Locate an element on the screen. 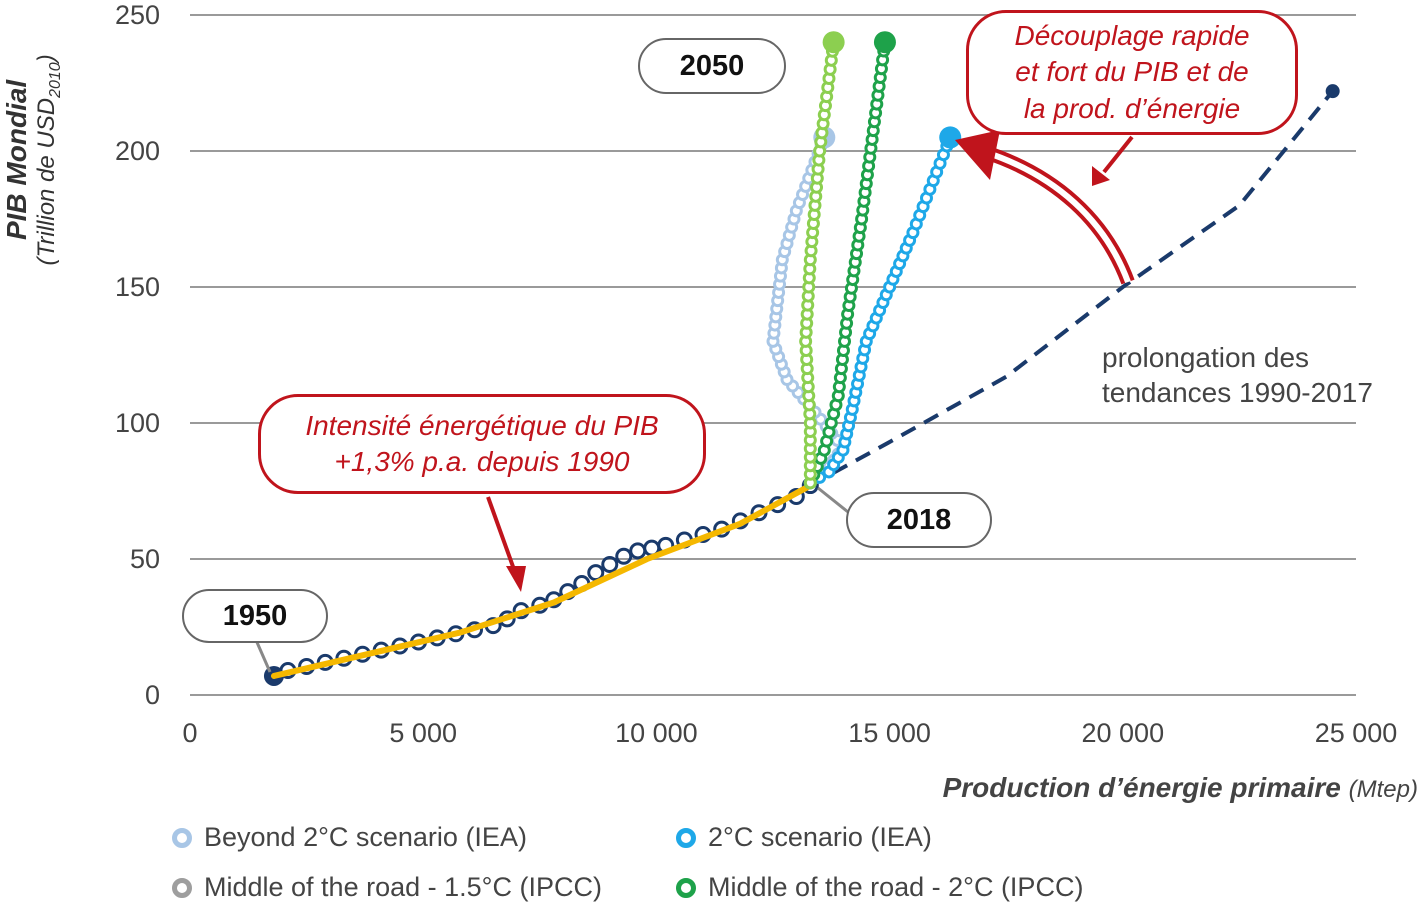 The width and height of the screenshot is (1420, 908). decoupling-line2: et fort du PIB et de is located at coordinates (1132, 72).